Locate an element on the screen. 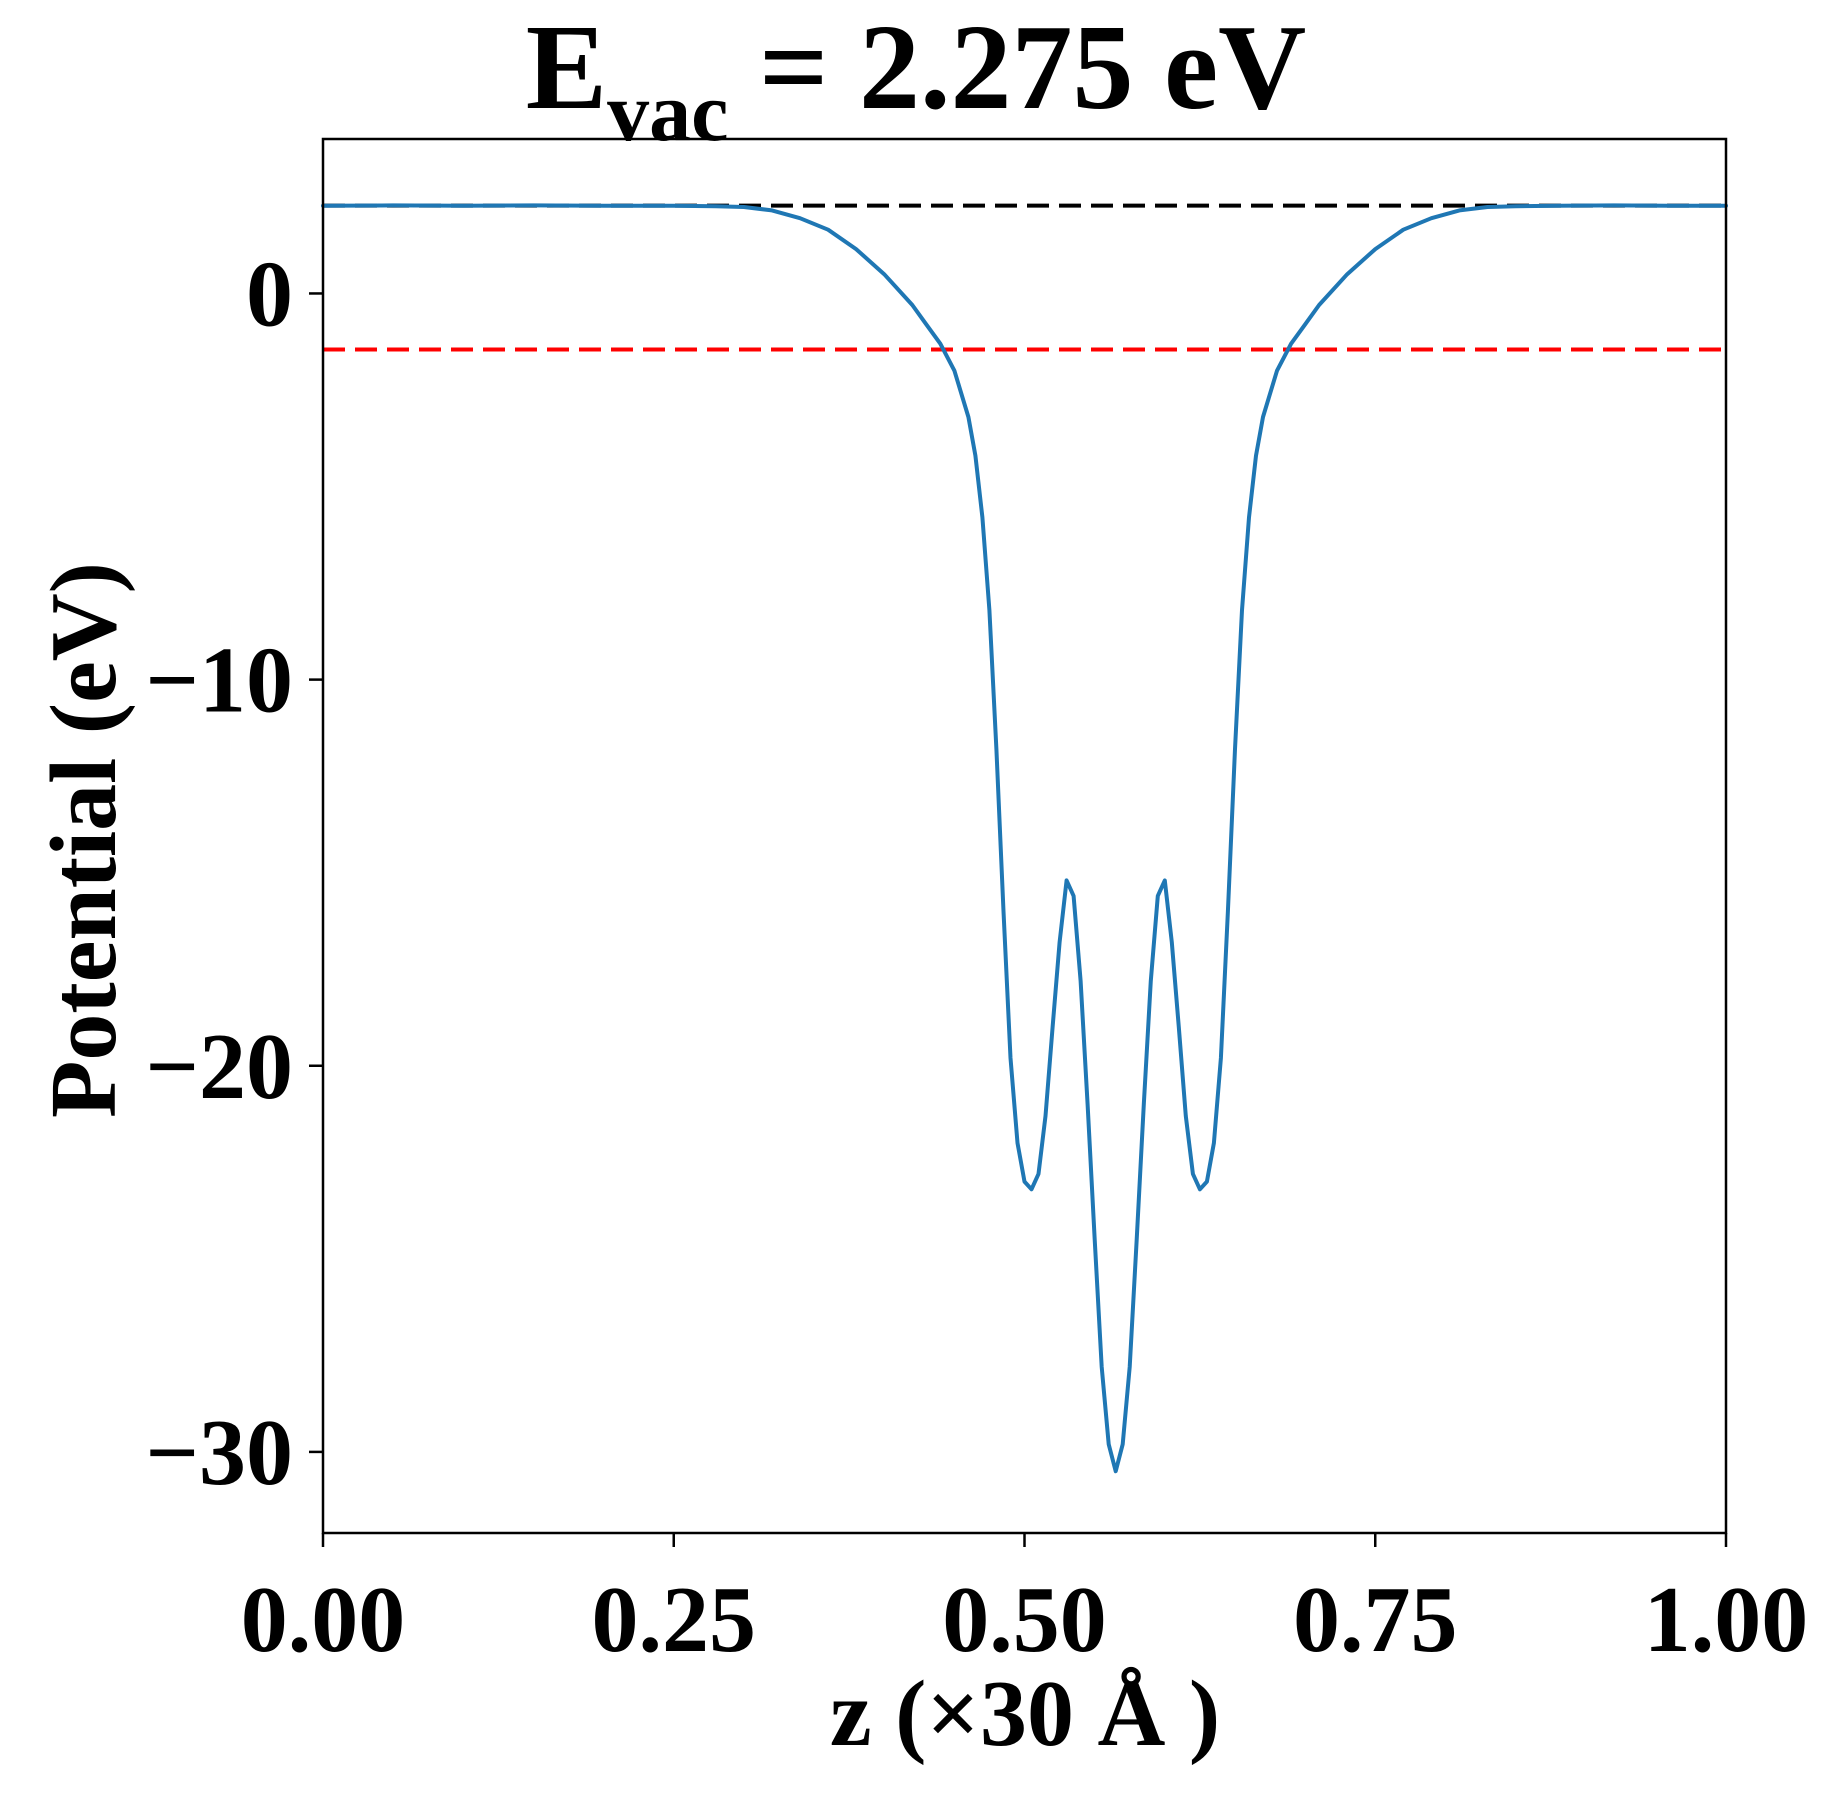  x-tick-label: 0.00 is located at coordinates (323, 1620).